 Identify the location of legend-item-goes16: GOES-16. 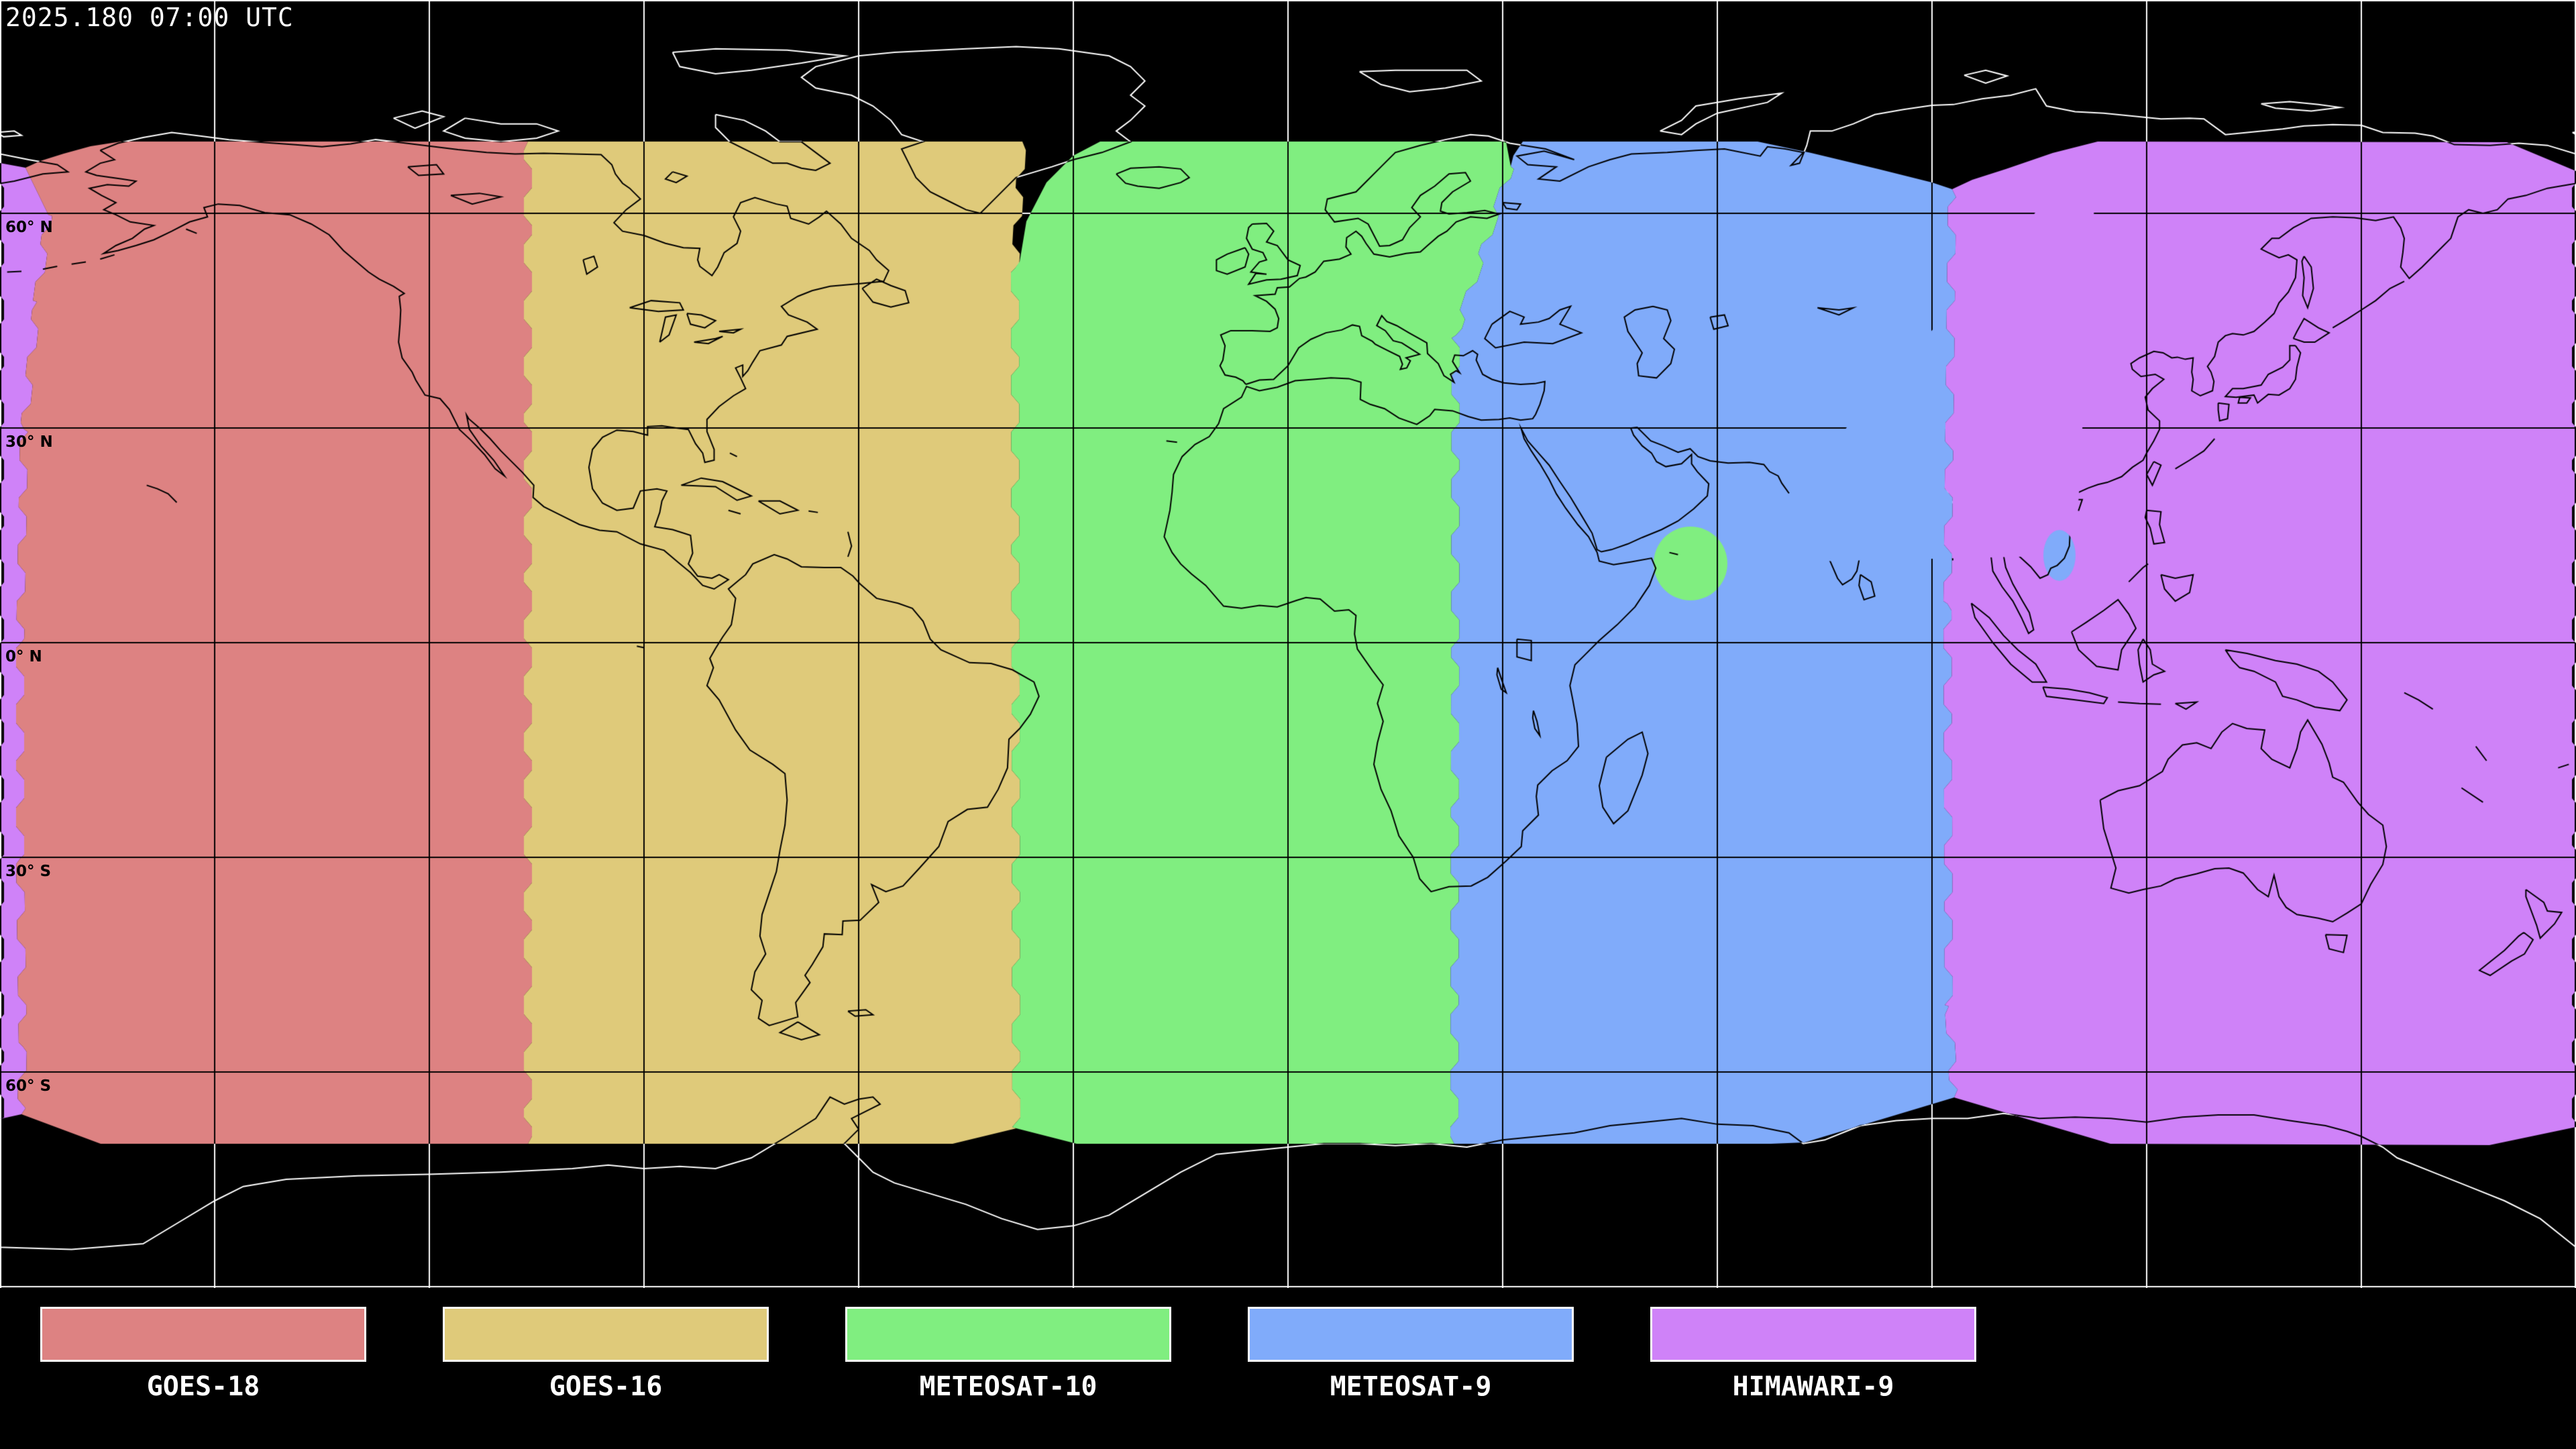
(606, 1354).